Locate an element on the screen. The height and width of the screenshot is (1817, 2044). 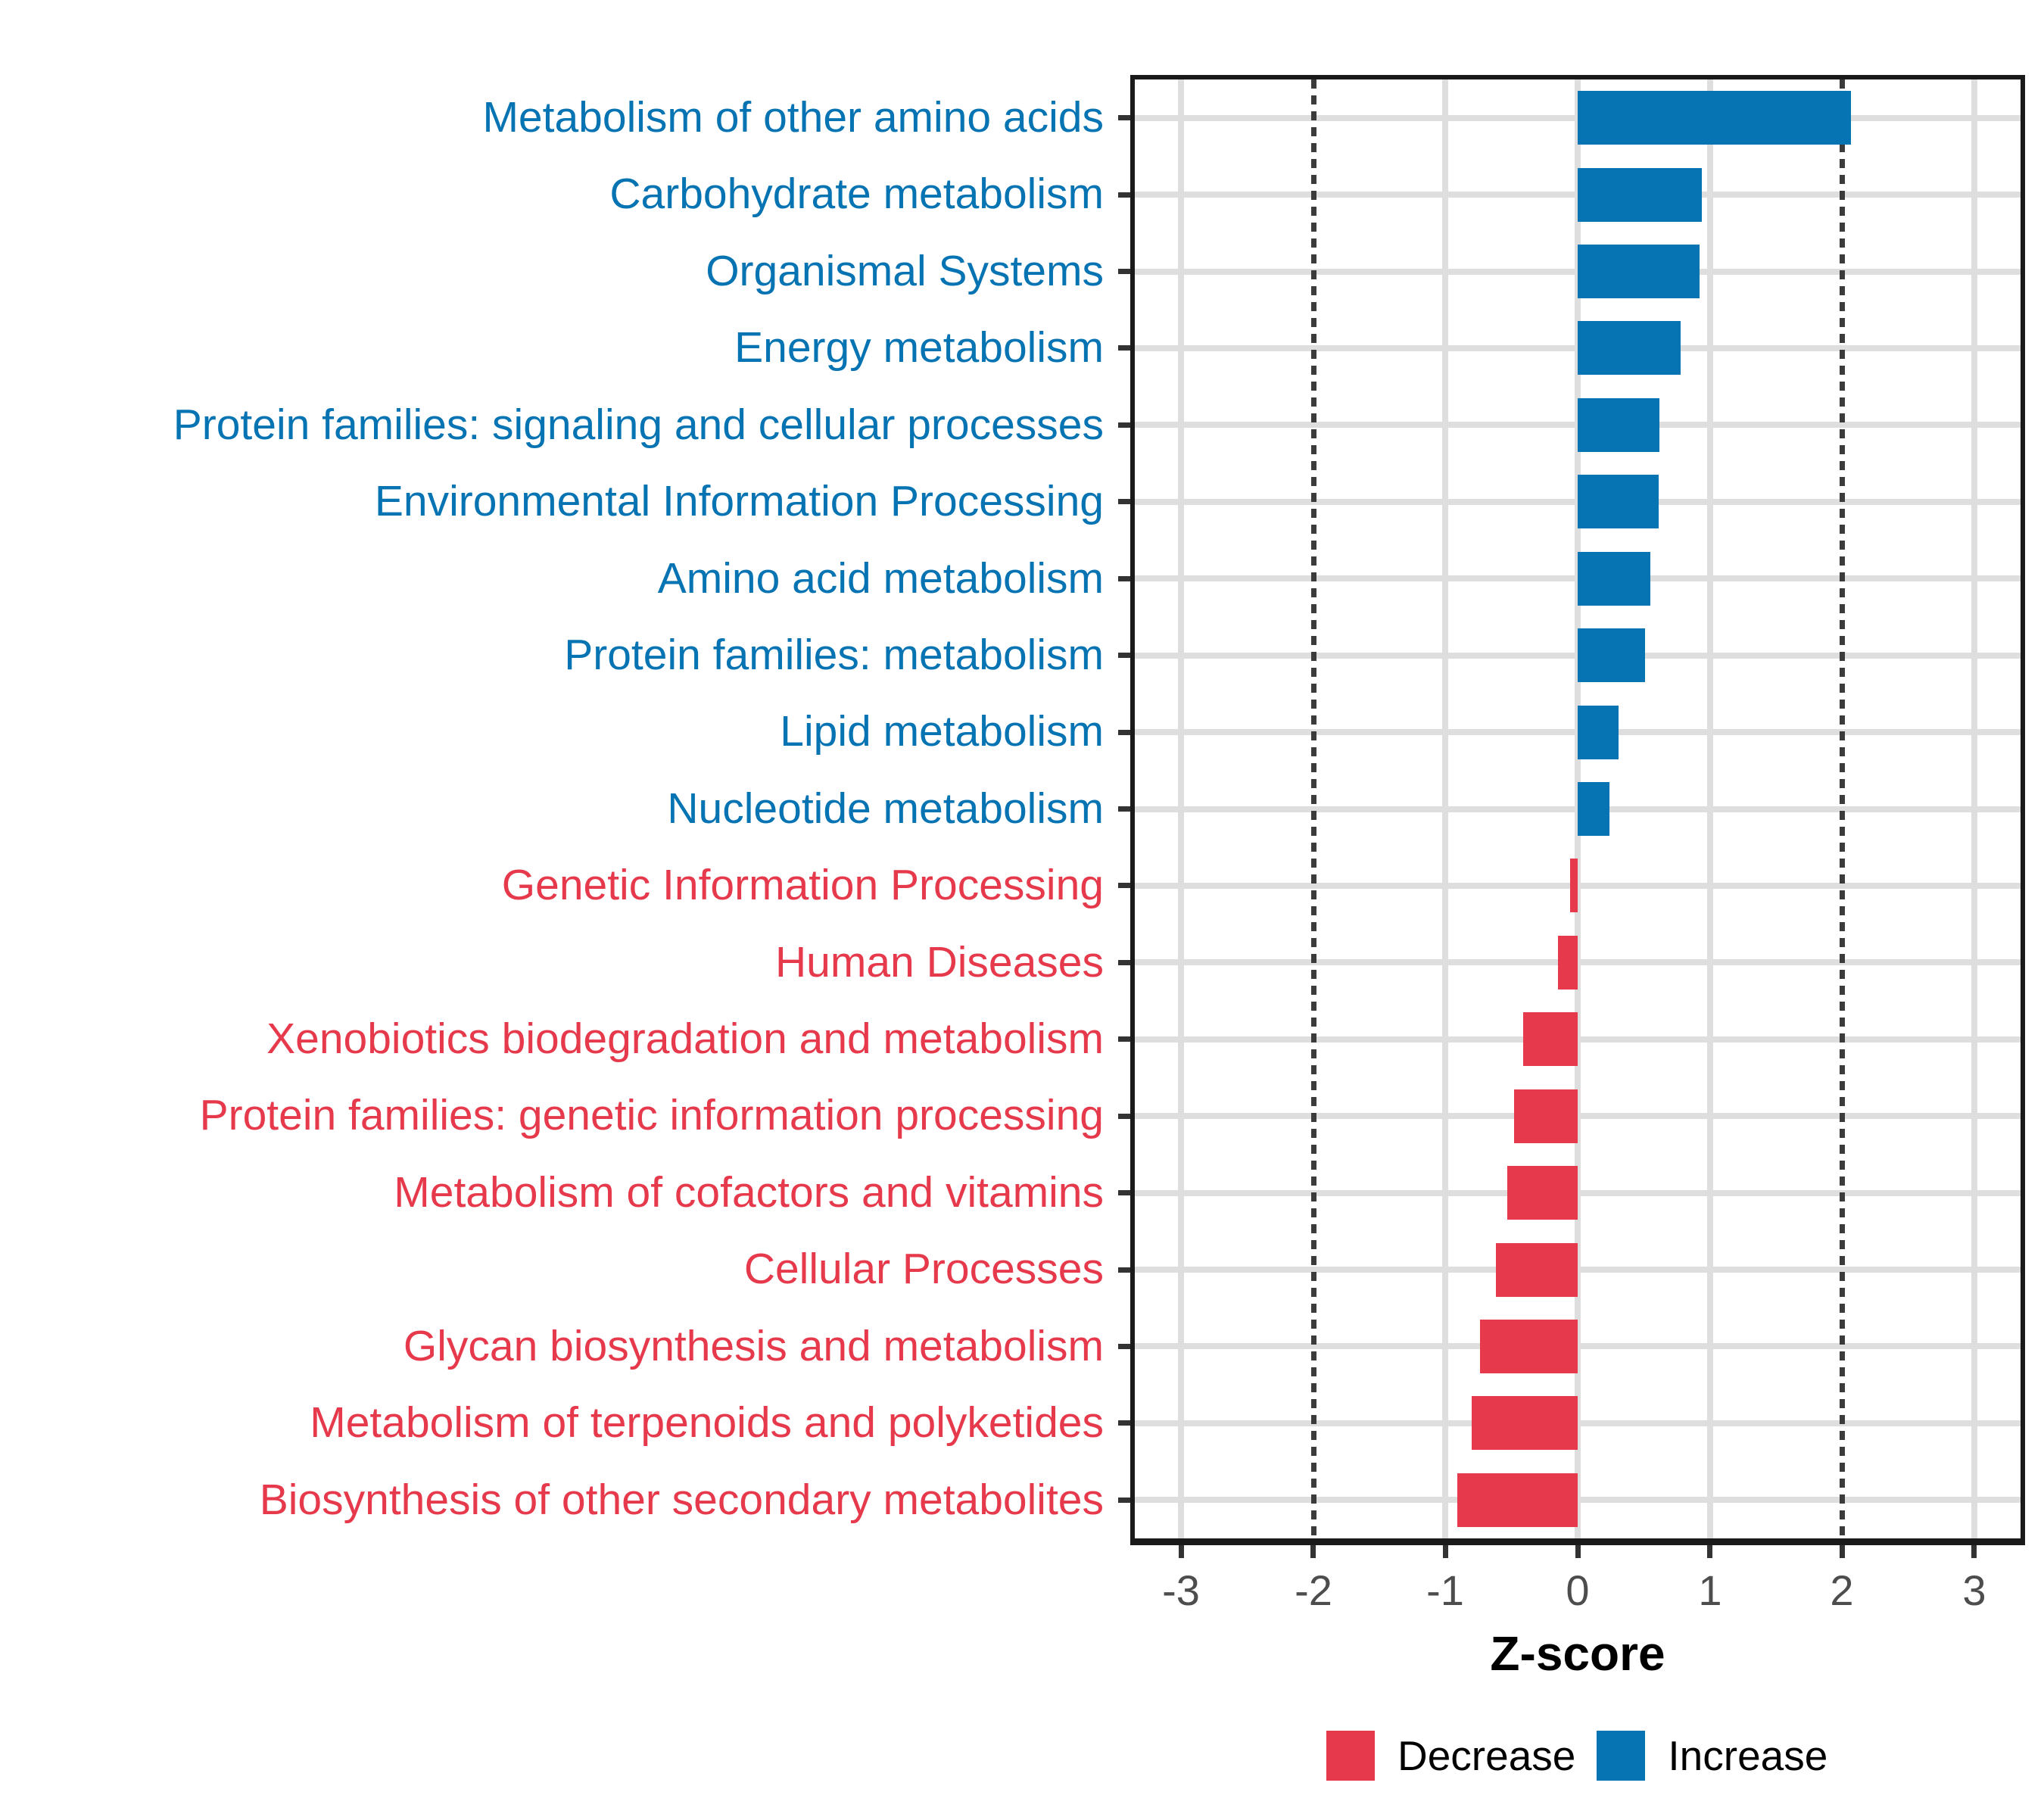
x-axis-tick-label: 2 is located at coordinates (1842, 1590).